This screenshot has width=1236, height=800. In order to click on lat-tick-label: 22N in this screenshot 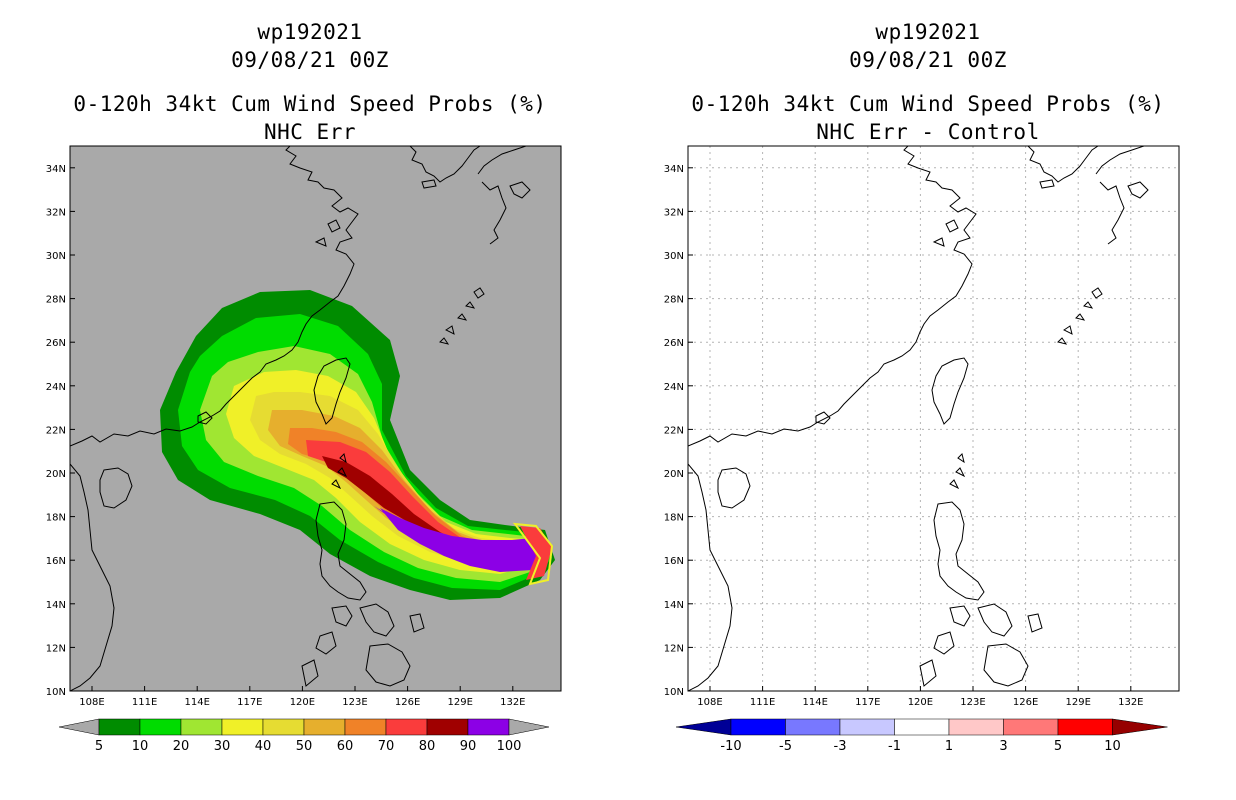, I will do `click(674, 430)`.